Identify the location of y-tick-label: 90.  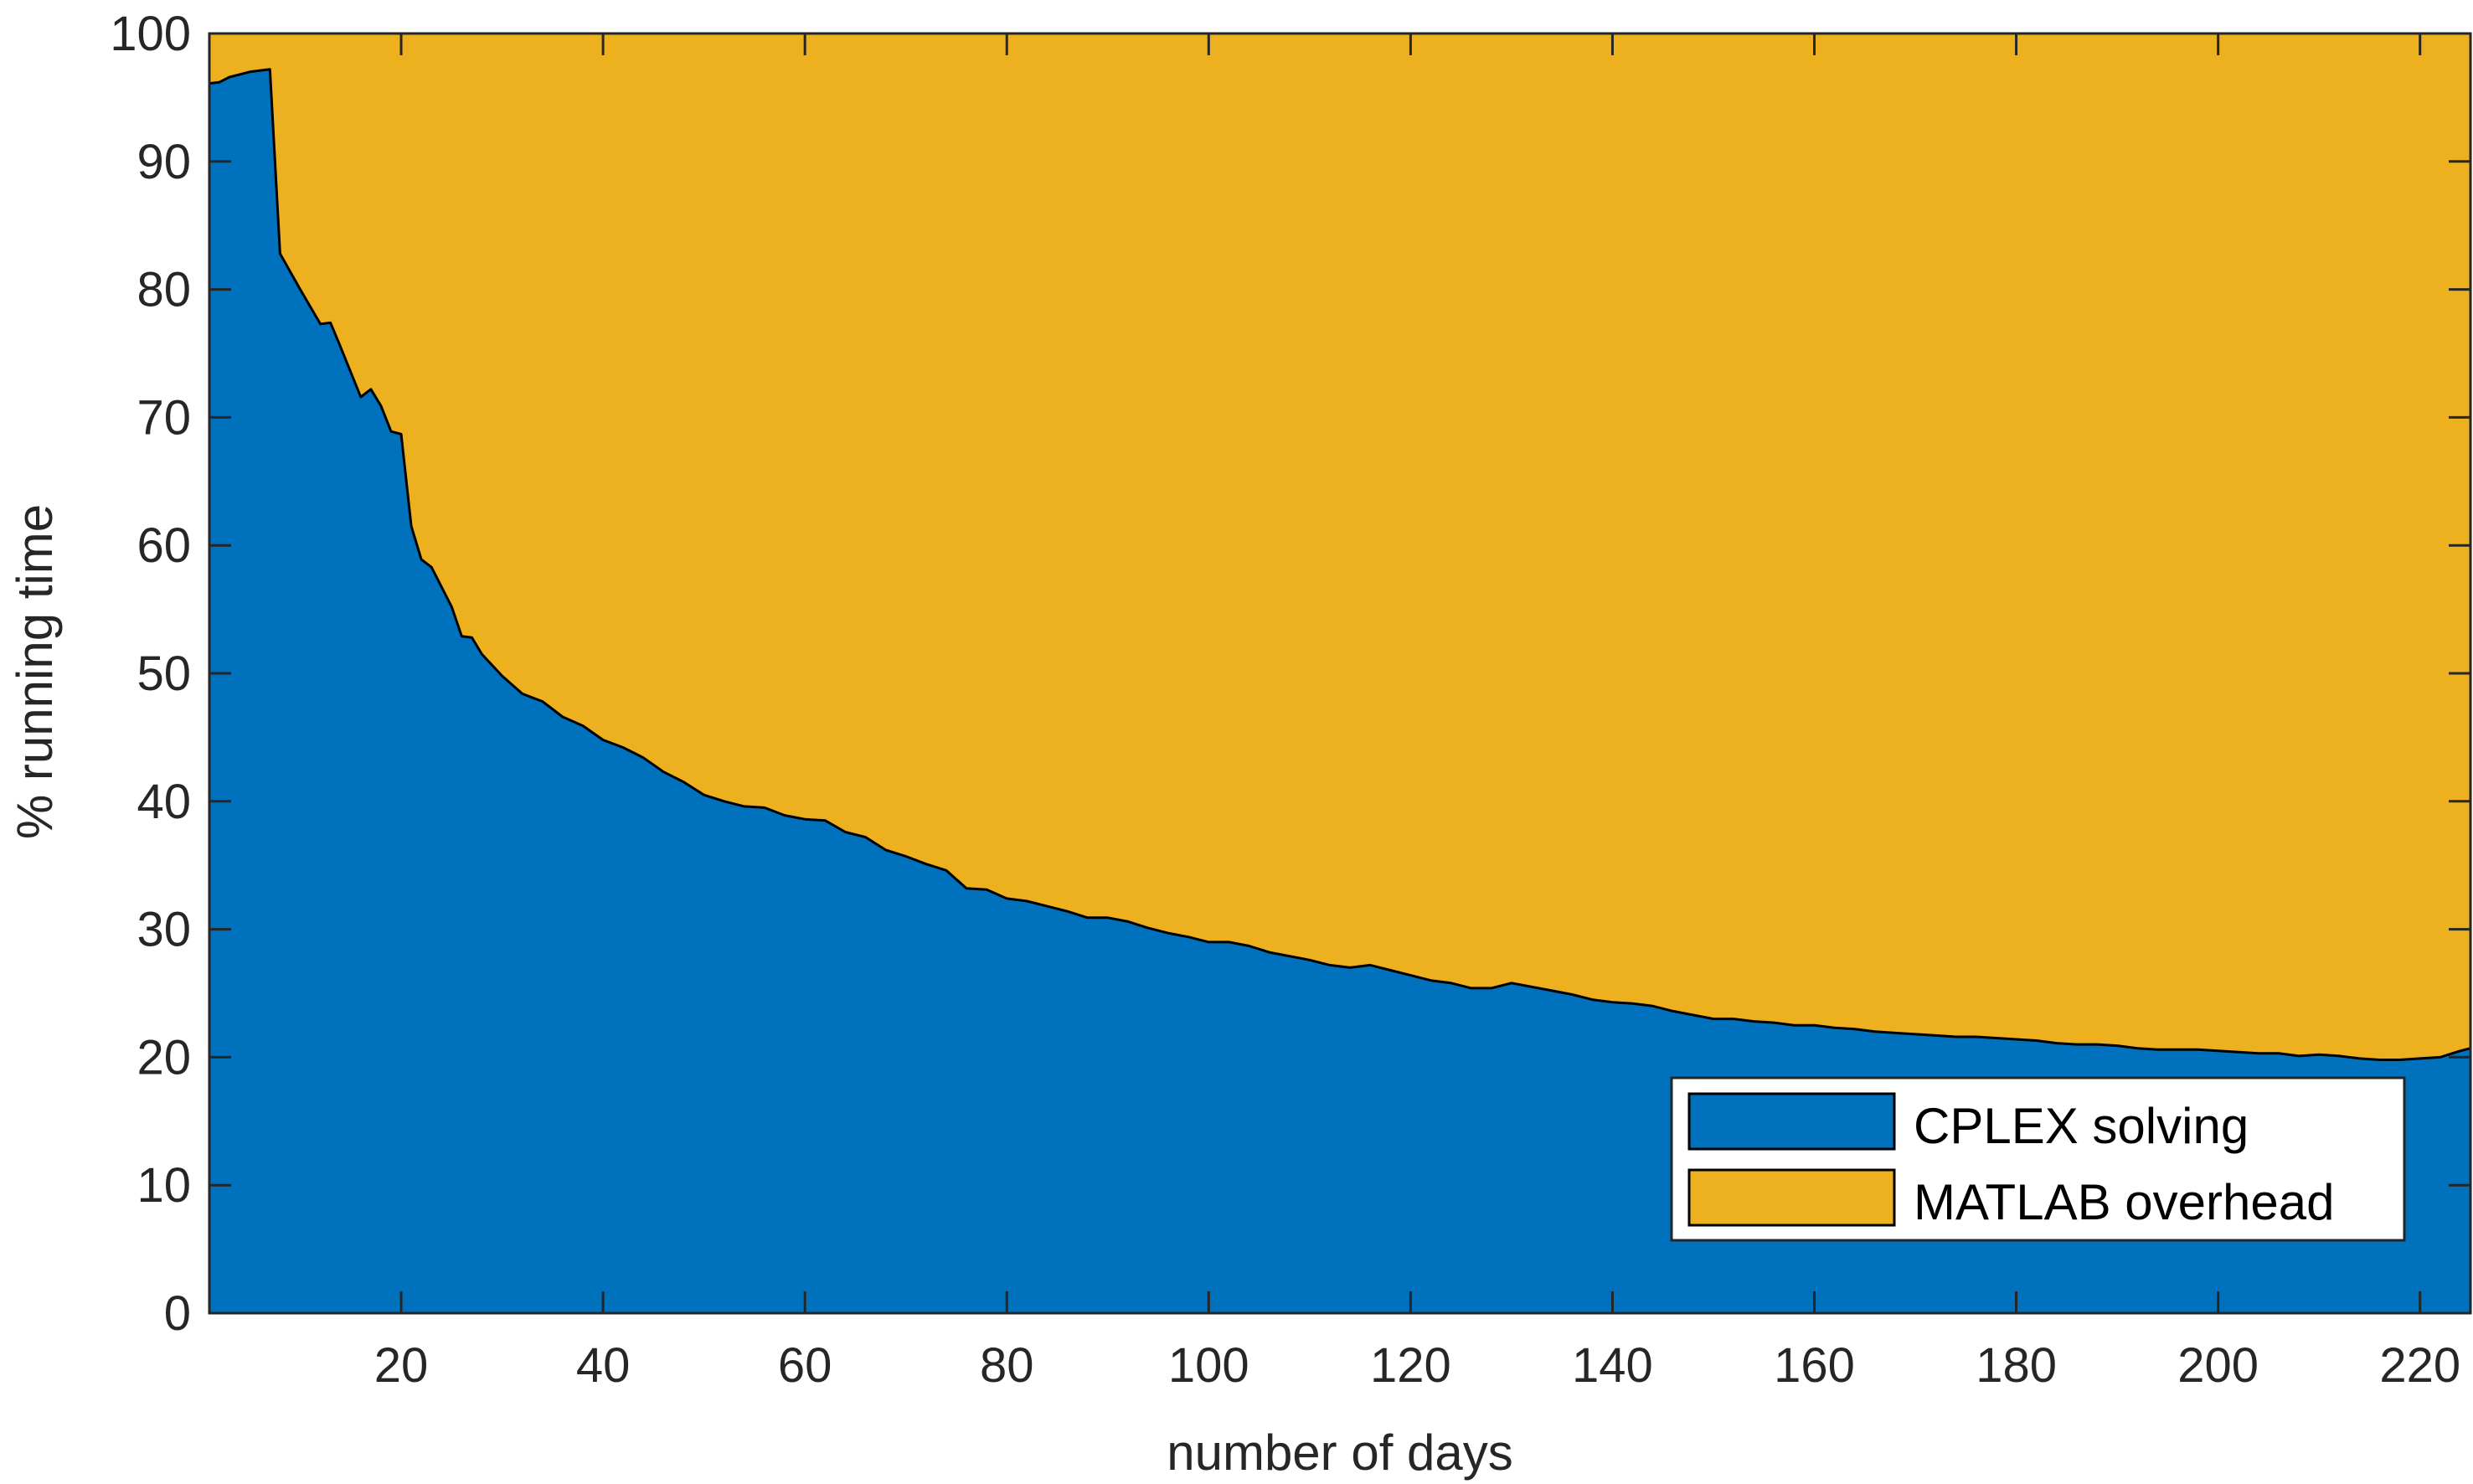
(164, 162).